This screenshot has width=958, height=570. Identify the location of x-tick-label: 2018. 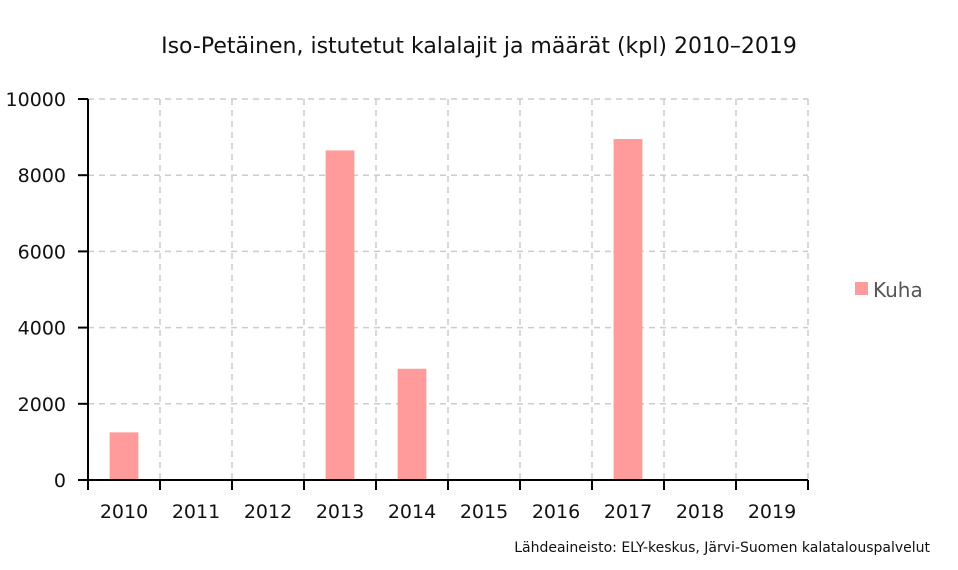
(700, 512).